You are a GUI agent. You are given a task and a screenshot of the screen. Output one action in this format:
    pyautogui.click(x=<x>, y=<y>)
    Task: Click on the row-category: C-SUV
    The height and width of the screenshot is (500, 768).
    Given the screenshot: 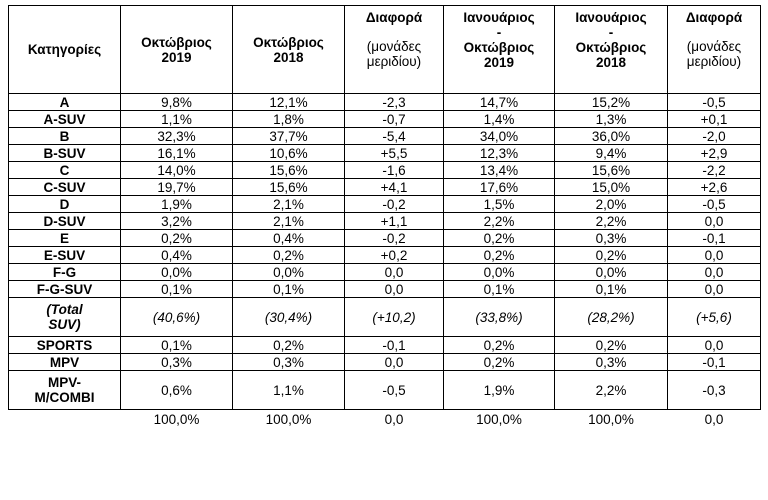 What is the action you would take?
    pyautogui.click(x=64, y=187)
    